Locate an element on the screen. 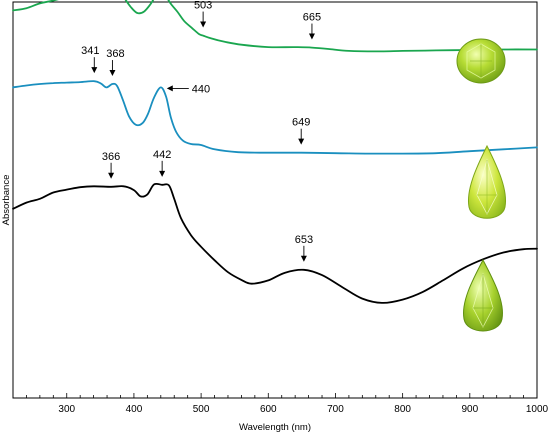  x-tick-label: 600 is located at coordinates (268, 409).